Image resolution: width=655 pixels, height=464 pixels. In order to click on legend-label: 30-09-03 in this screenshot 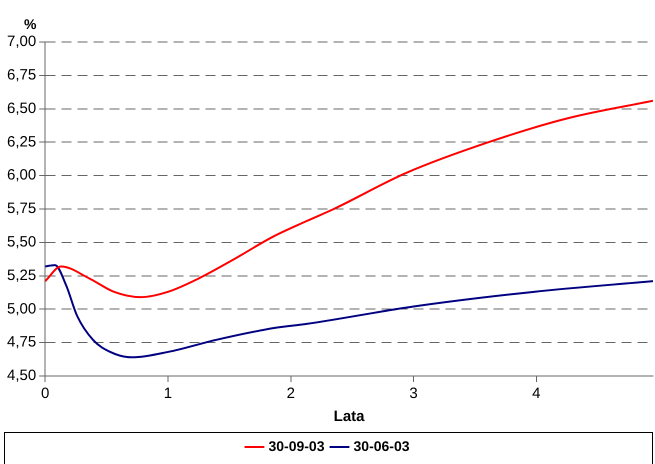, I will do `click(296, 446)`.